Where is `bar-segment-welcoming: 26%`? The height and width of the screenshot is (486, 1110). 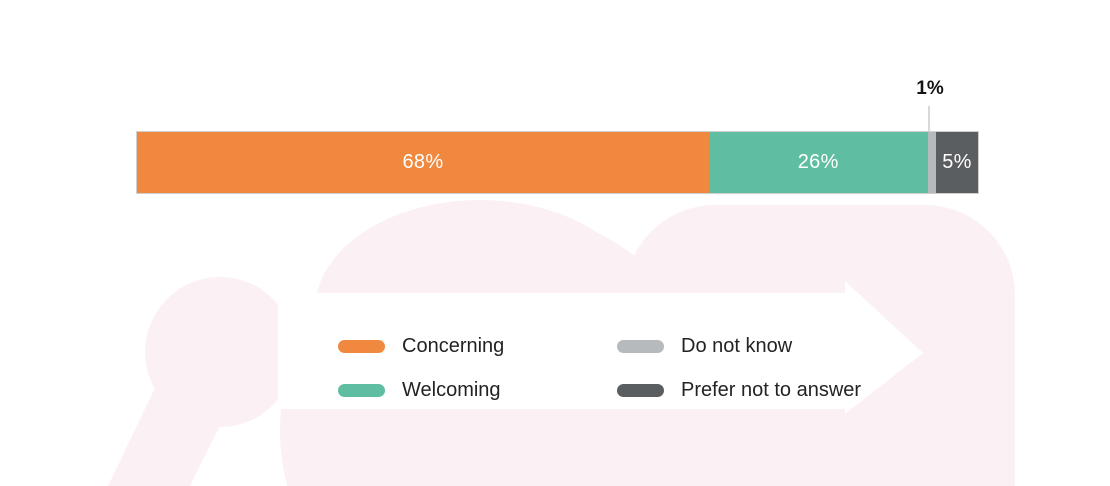 bar-segment-welcoming: 26% is located at coordinates (818, 162).